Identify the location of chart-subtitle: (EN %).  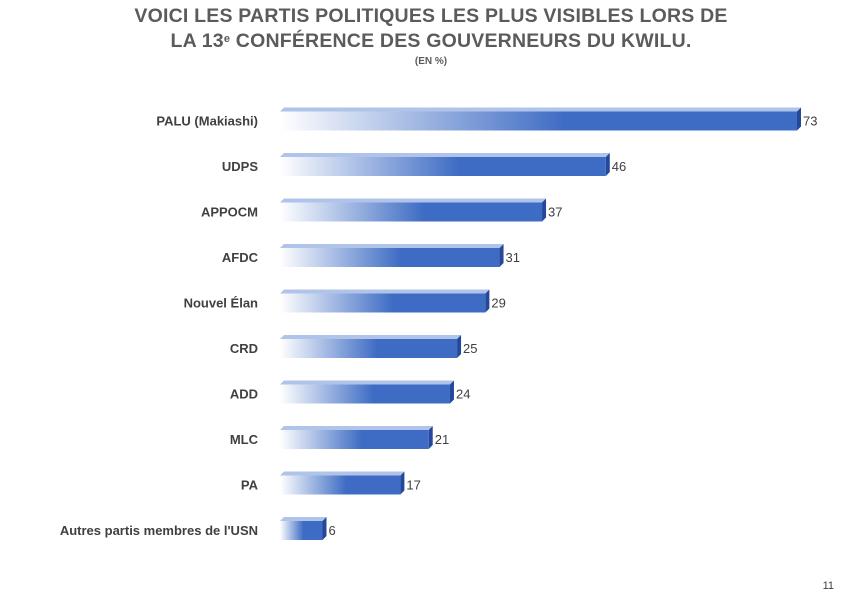
(431, 61).